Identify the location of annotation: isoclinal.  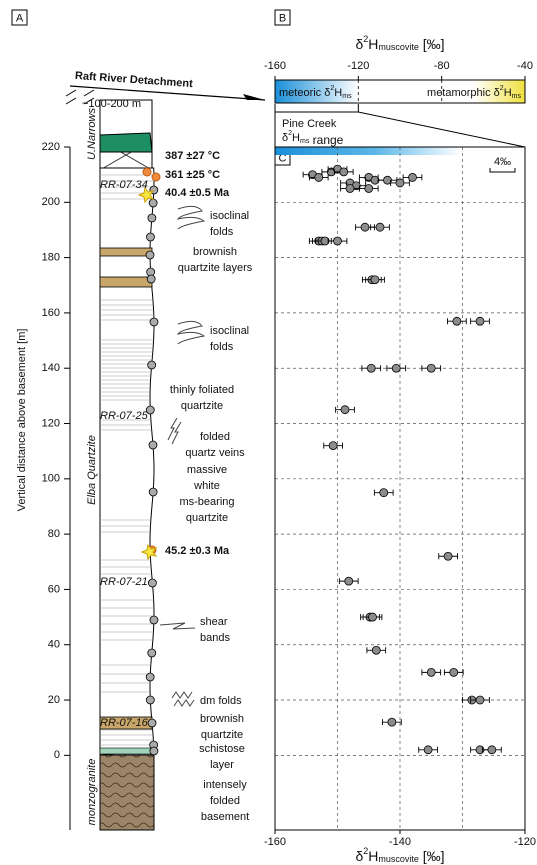
(229, 331).